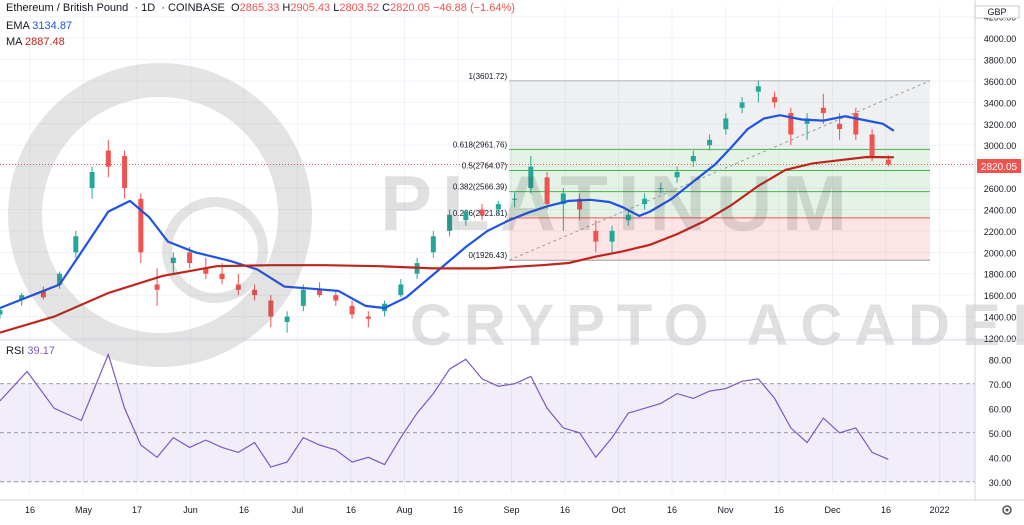 The height and width of the screenshot is (525, 1024). I want to click on ema-label: EMA, so click(18, 26).